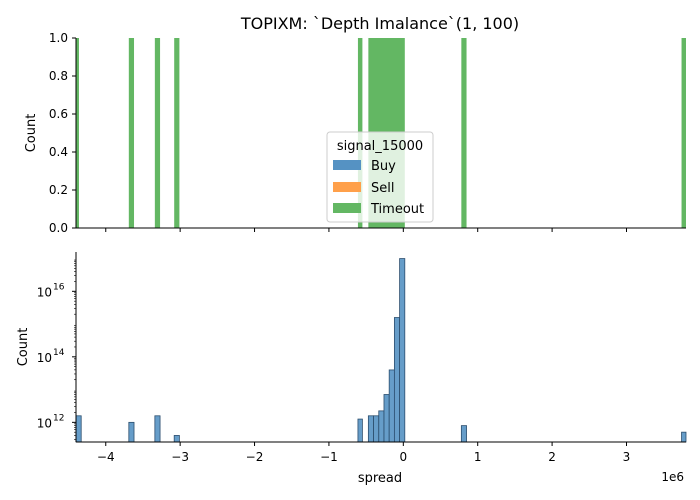 This screenshot has width=700, height=500. What do you see at coordinates (58, 152) in the screenshot?
I see `y-tick-label: 0.4` at bounding box center [58, 152].